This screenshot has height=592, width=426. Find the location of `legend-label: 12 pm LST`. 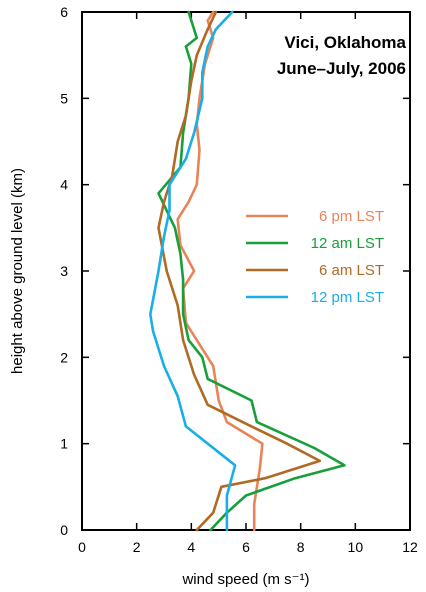

legend-label: 12 pm LST is located at coordinates (347, 297).